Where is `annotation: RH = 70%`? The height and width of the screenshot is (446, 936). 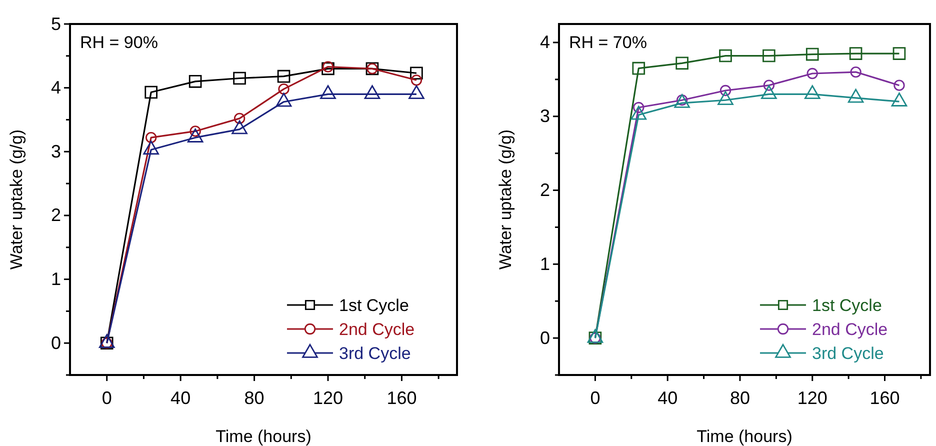 annotation: RH = 70% is located at coordinates (608, 42).